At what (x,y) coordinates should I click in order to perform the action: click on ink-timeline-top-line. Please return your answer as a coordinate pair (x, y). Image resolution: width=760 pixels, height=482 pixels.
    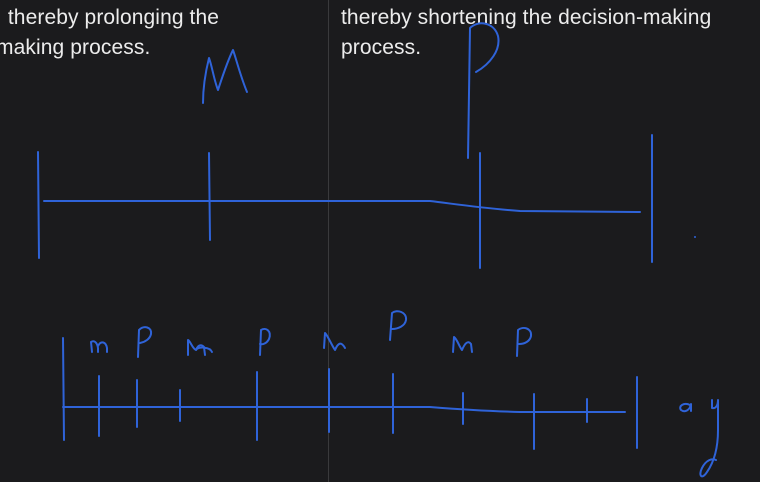
    Looking at the image, I should click on (342, 206).